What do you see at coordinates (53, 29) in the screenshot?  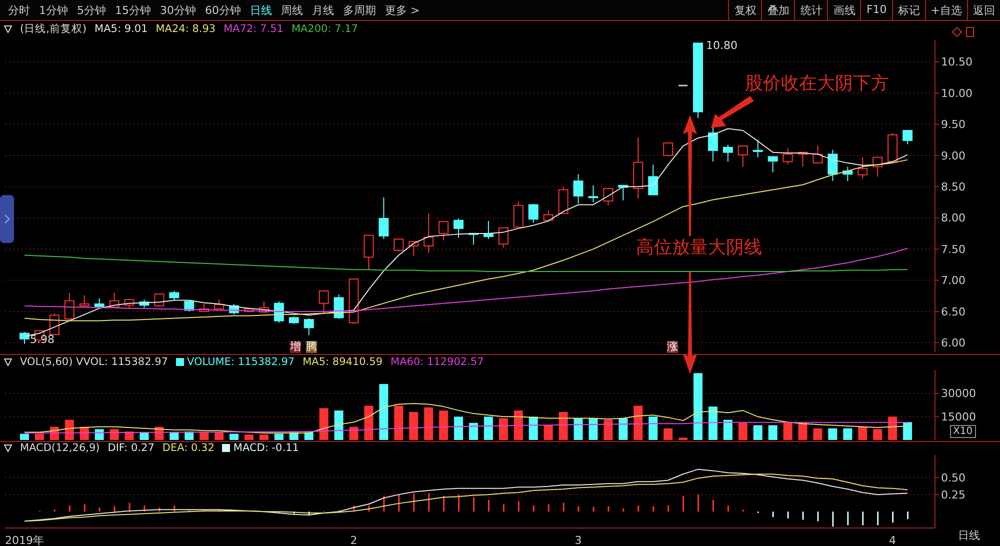 I see `chart-title: (日线,前复权)` at bounding box center [53, 29].